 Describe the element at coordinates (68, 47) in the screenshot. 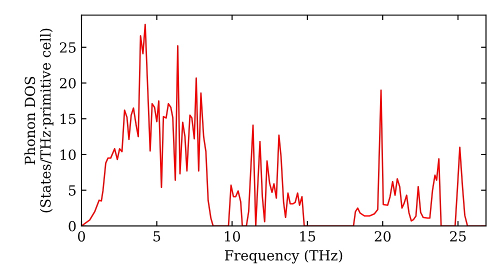

I see `y-tick-label: 25` at that location.